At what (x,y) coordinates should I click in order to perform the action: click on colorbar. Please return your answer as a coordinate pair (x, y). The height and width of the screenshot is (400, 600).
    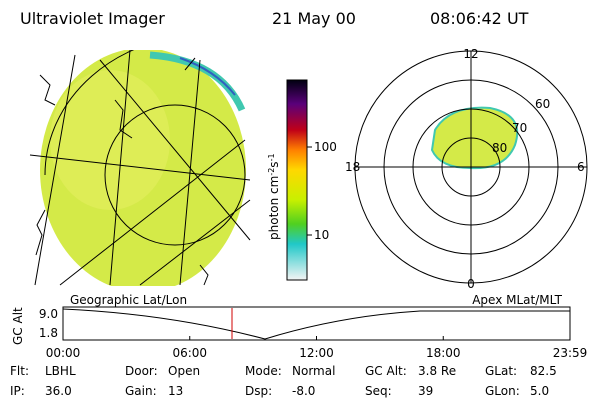
    Looking at the image, I should click on (297, 180).